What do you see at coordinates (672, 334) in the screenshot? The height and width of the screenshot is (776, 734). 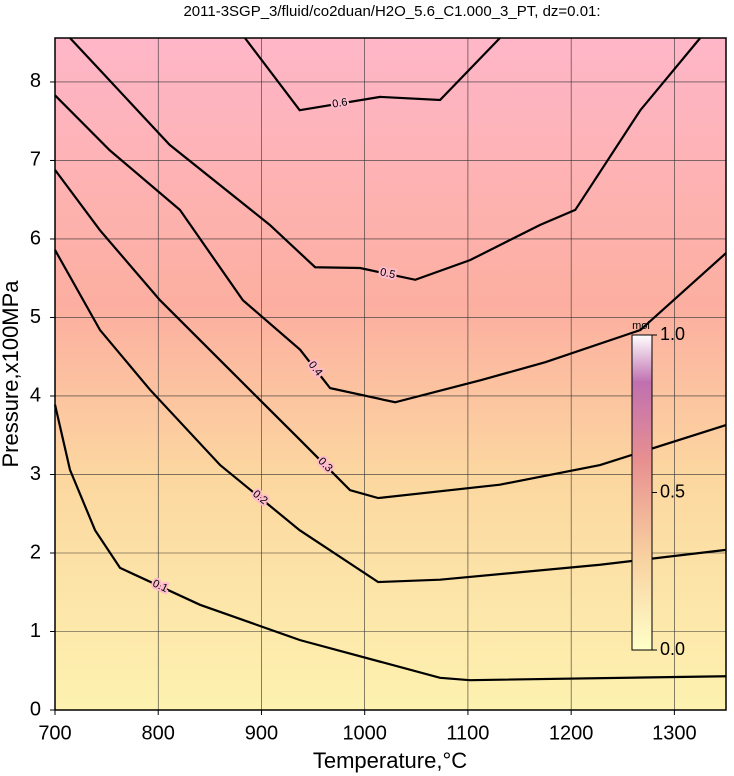 I see `colorbar-tick-label: 1.0` at bounding box center [672, 334].